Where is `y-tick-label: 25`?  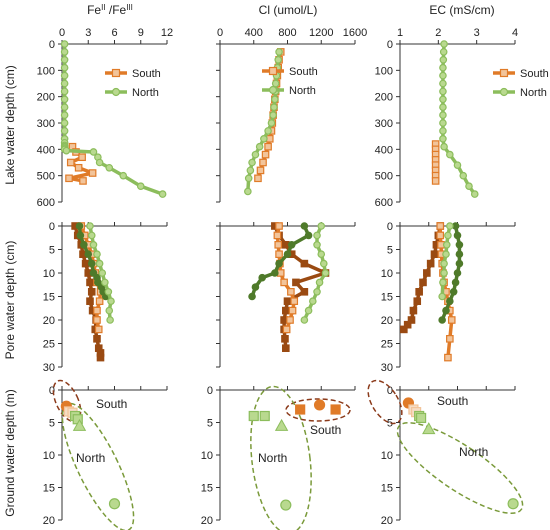
y-tick-label: 25 is located at coordinates (387, 345).